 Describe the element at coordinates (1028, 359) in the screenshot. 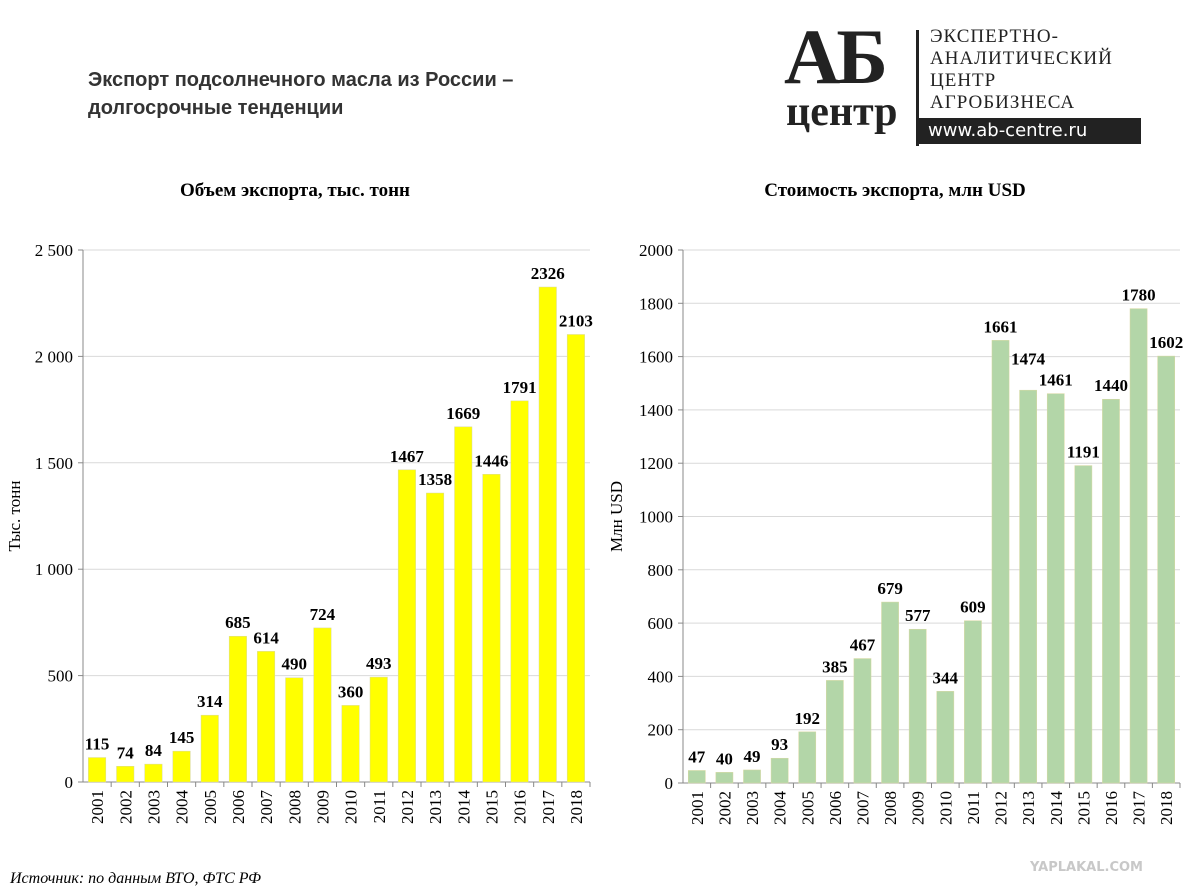

I see `chart2-data-label-2013: 1474` at that location.